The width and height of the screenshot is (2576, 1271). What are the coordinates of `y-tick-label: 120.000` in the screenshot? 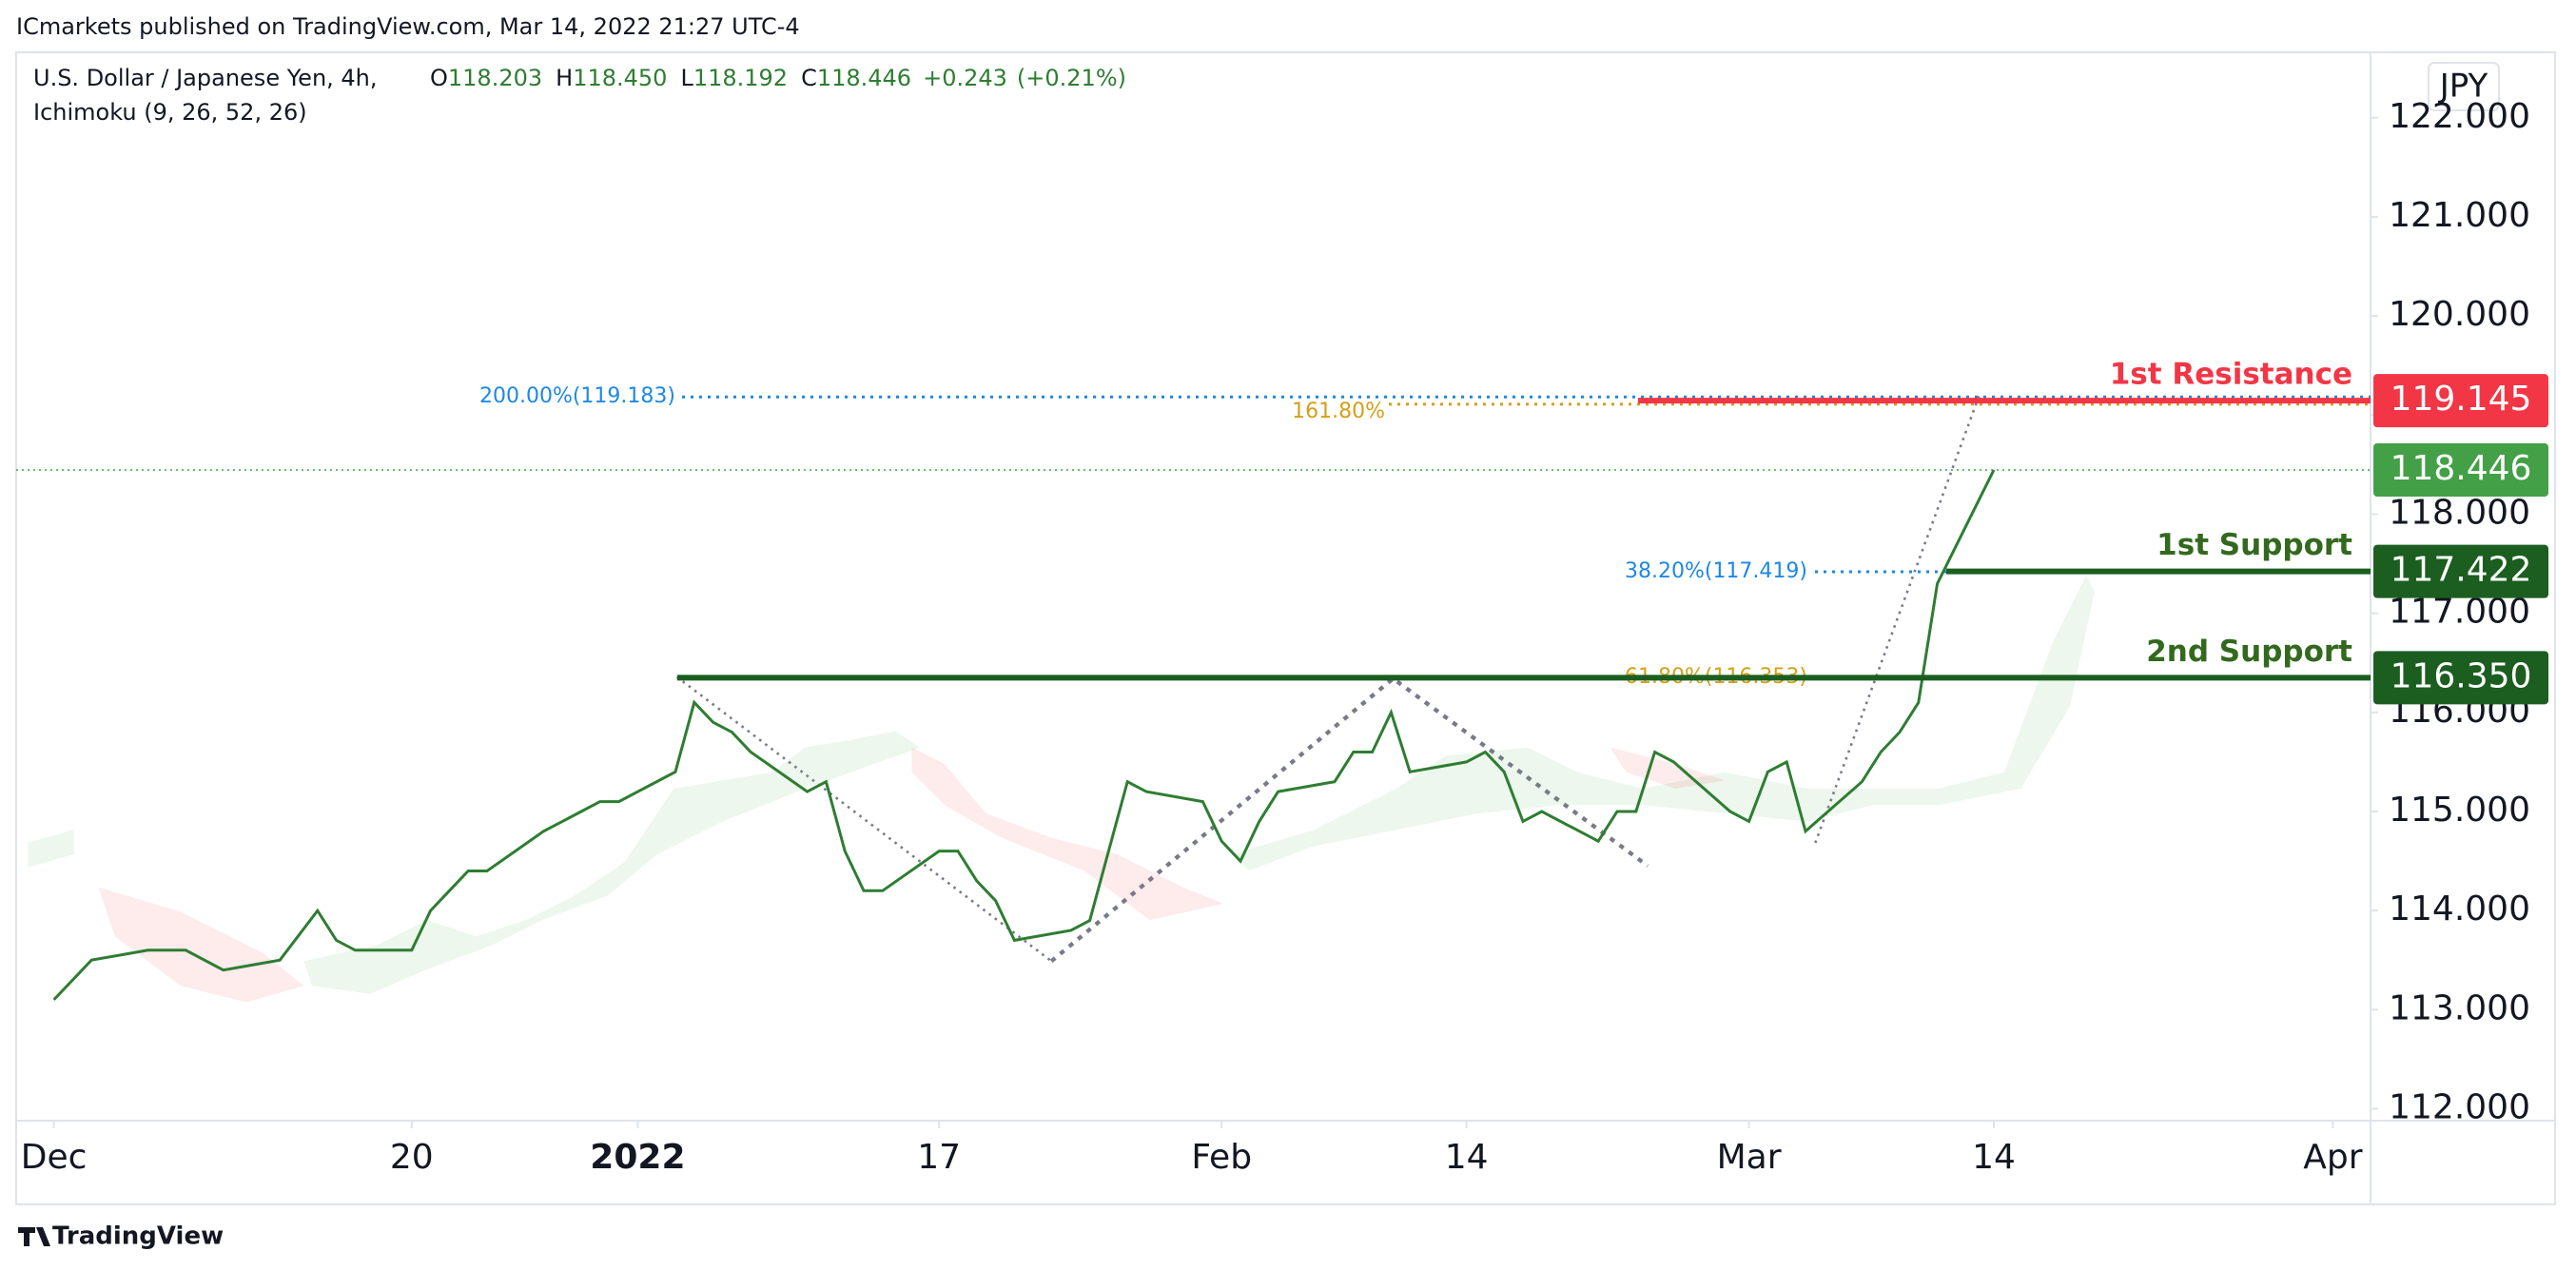 It's located at (2459, 314).